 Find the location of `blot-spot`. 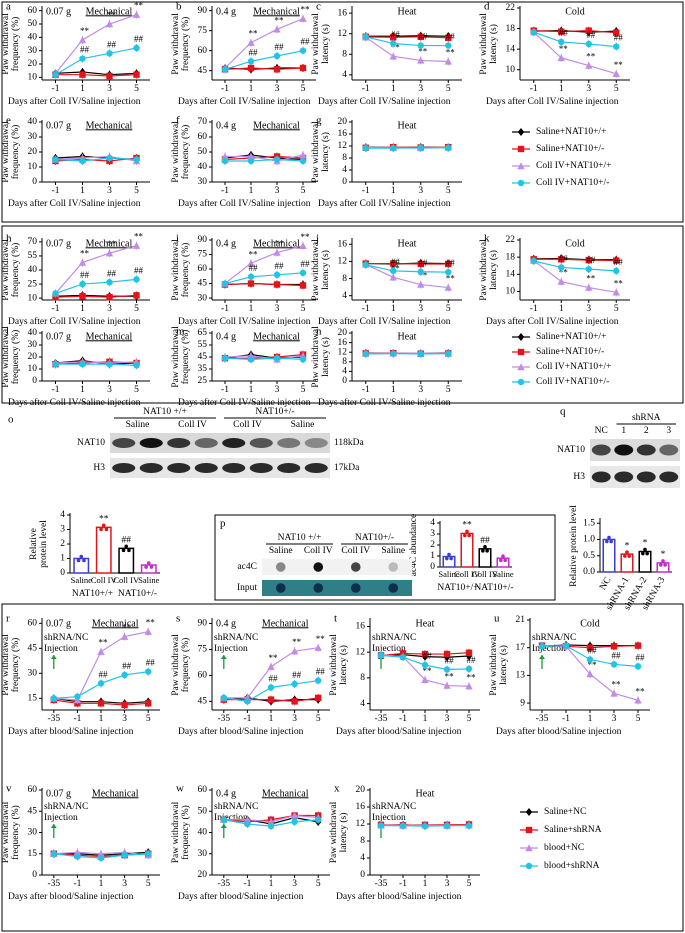

blot-spot is located at coordinates (355, 567).